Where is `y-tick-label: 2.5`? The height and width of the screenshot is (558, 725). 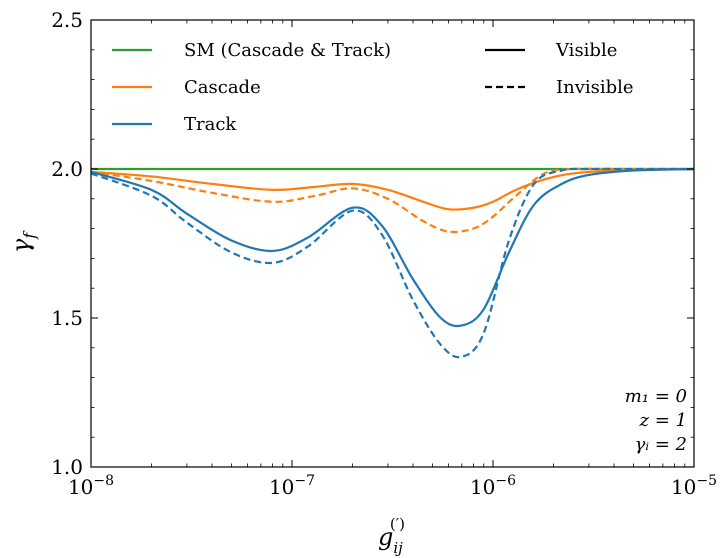
y-tick-label: 2.5 is located at coordinates (67, 20).